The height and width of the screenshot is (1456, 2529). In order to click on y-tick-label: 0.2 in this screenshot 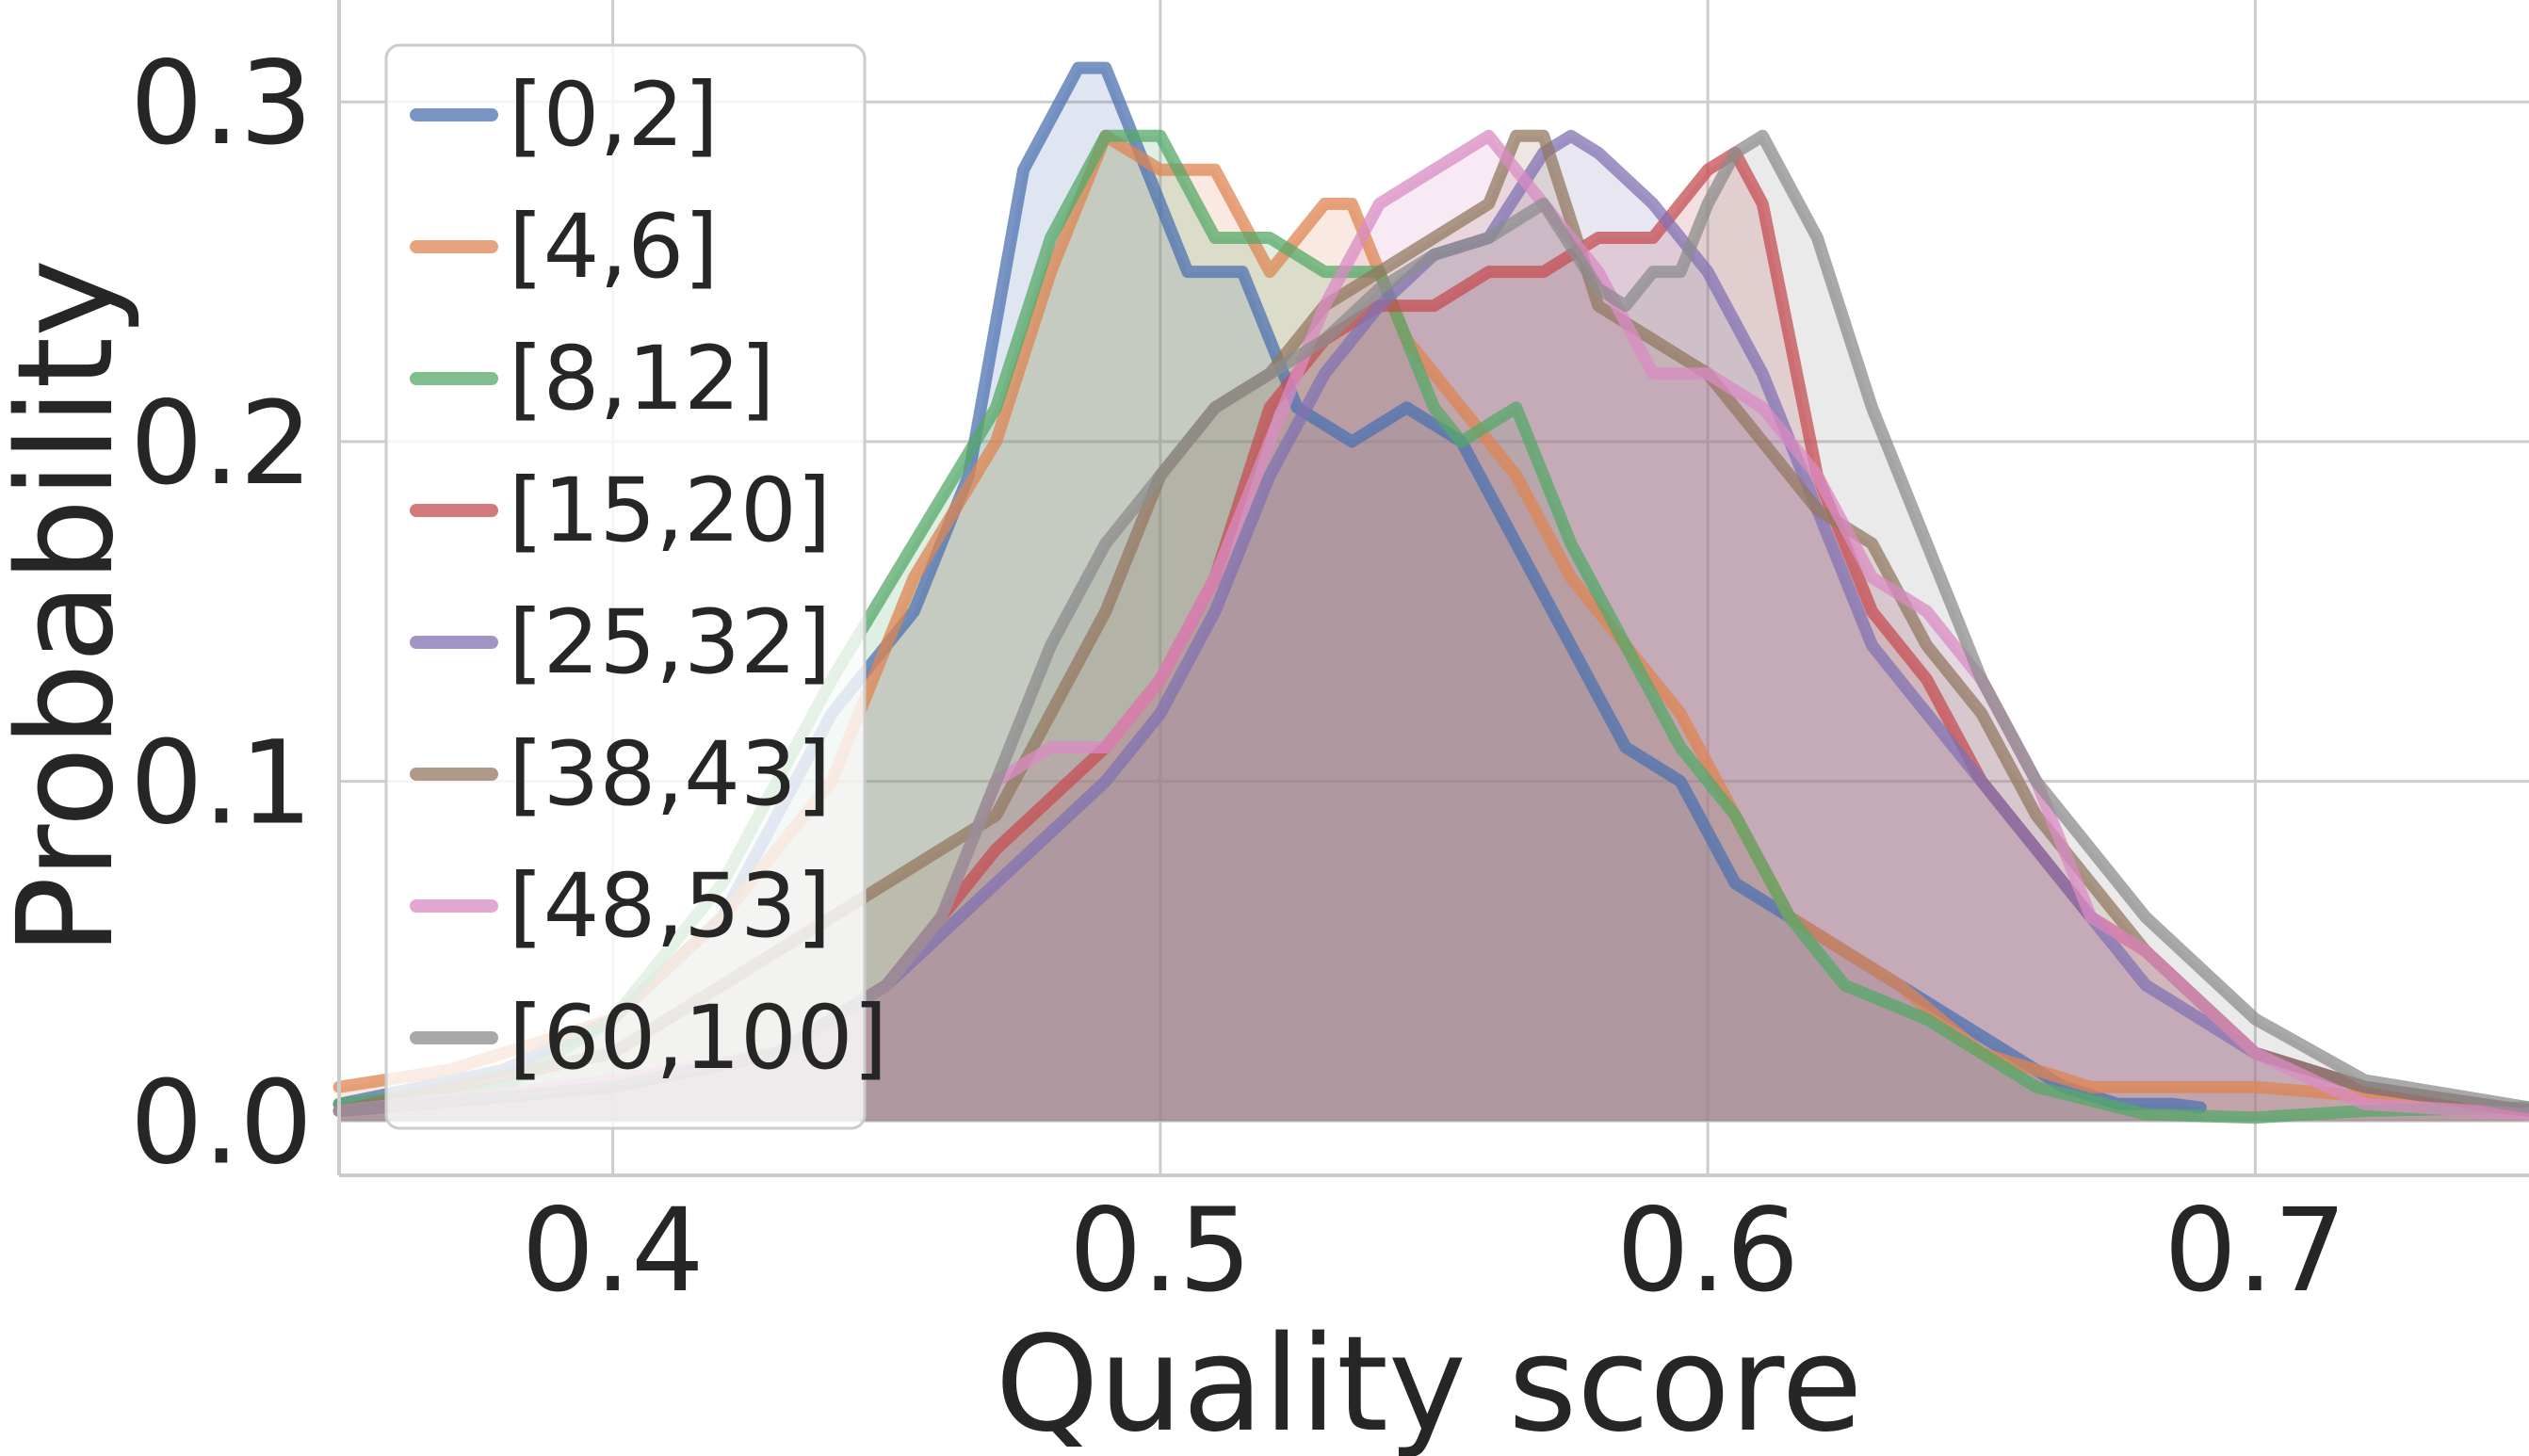, I will do `click(221, 443)`.